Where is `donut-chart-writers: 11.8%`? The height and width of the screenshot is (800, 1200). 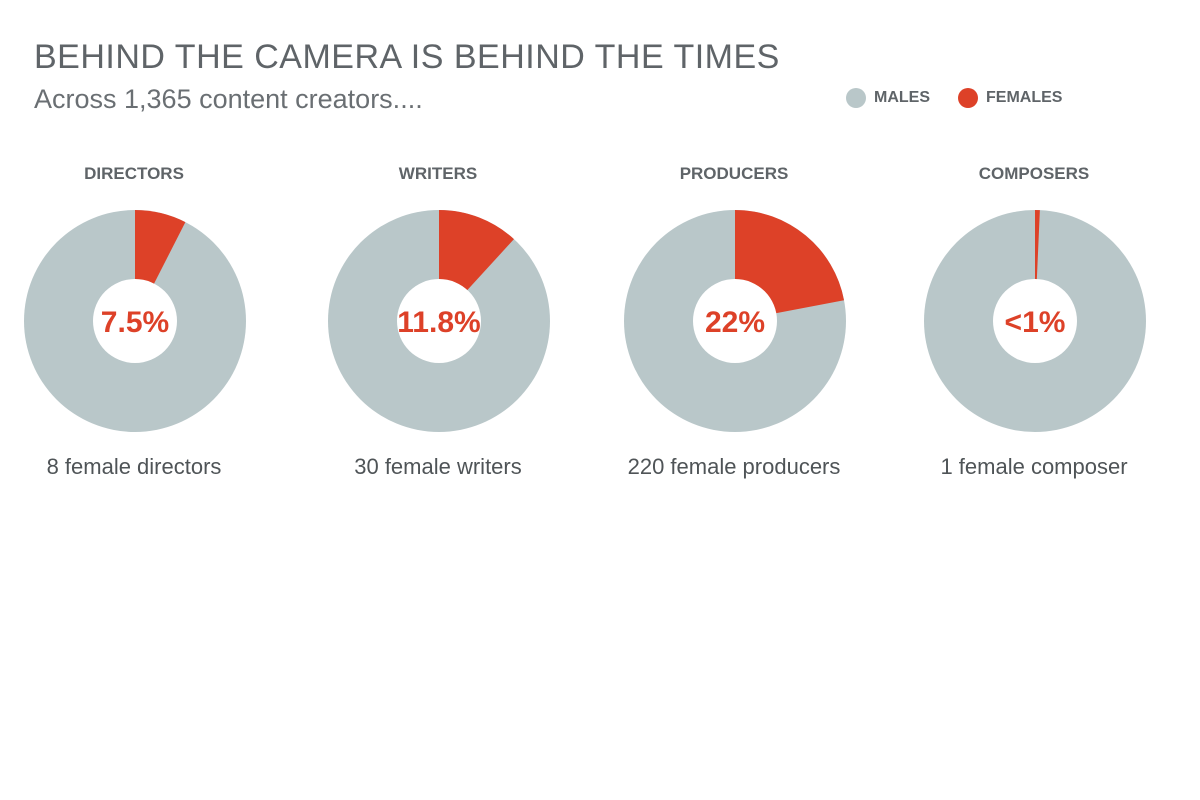 donut-chart-writers: 11.8% is located at coordinates (439, 321).